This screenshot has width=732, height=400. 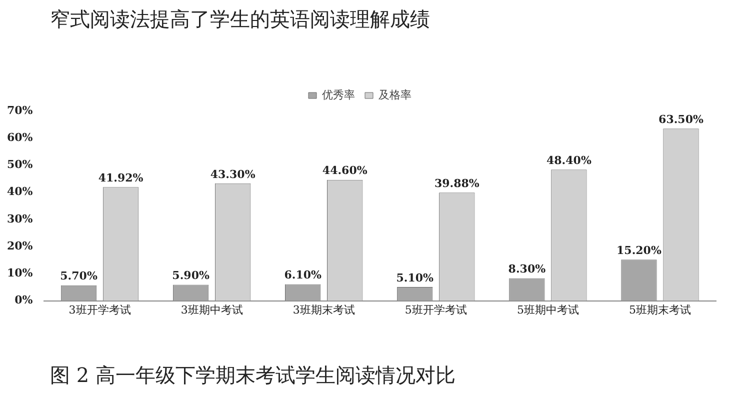 I want to click on data-label: 6.10%, so click(x=303, y=275).